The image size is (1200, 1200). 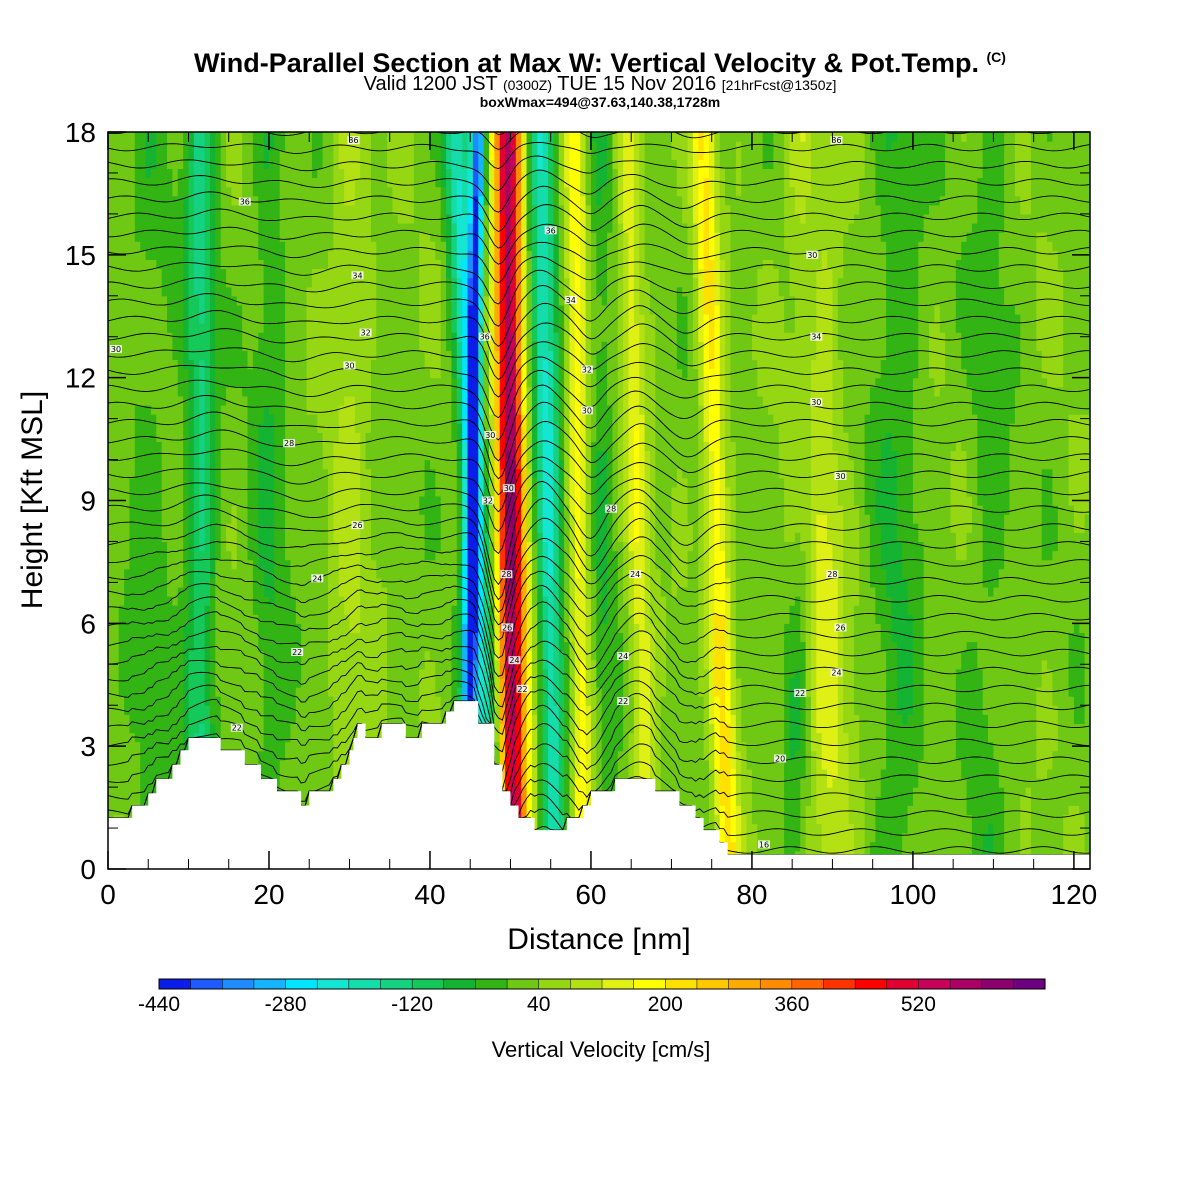 What do you see at coordinates (357, 275) in the screenshot?
I see `contour-label: 34` at bounding box center [357, 275].